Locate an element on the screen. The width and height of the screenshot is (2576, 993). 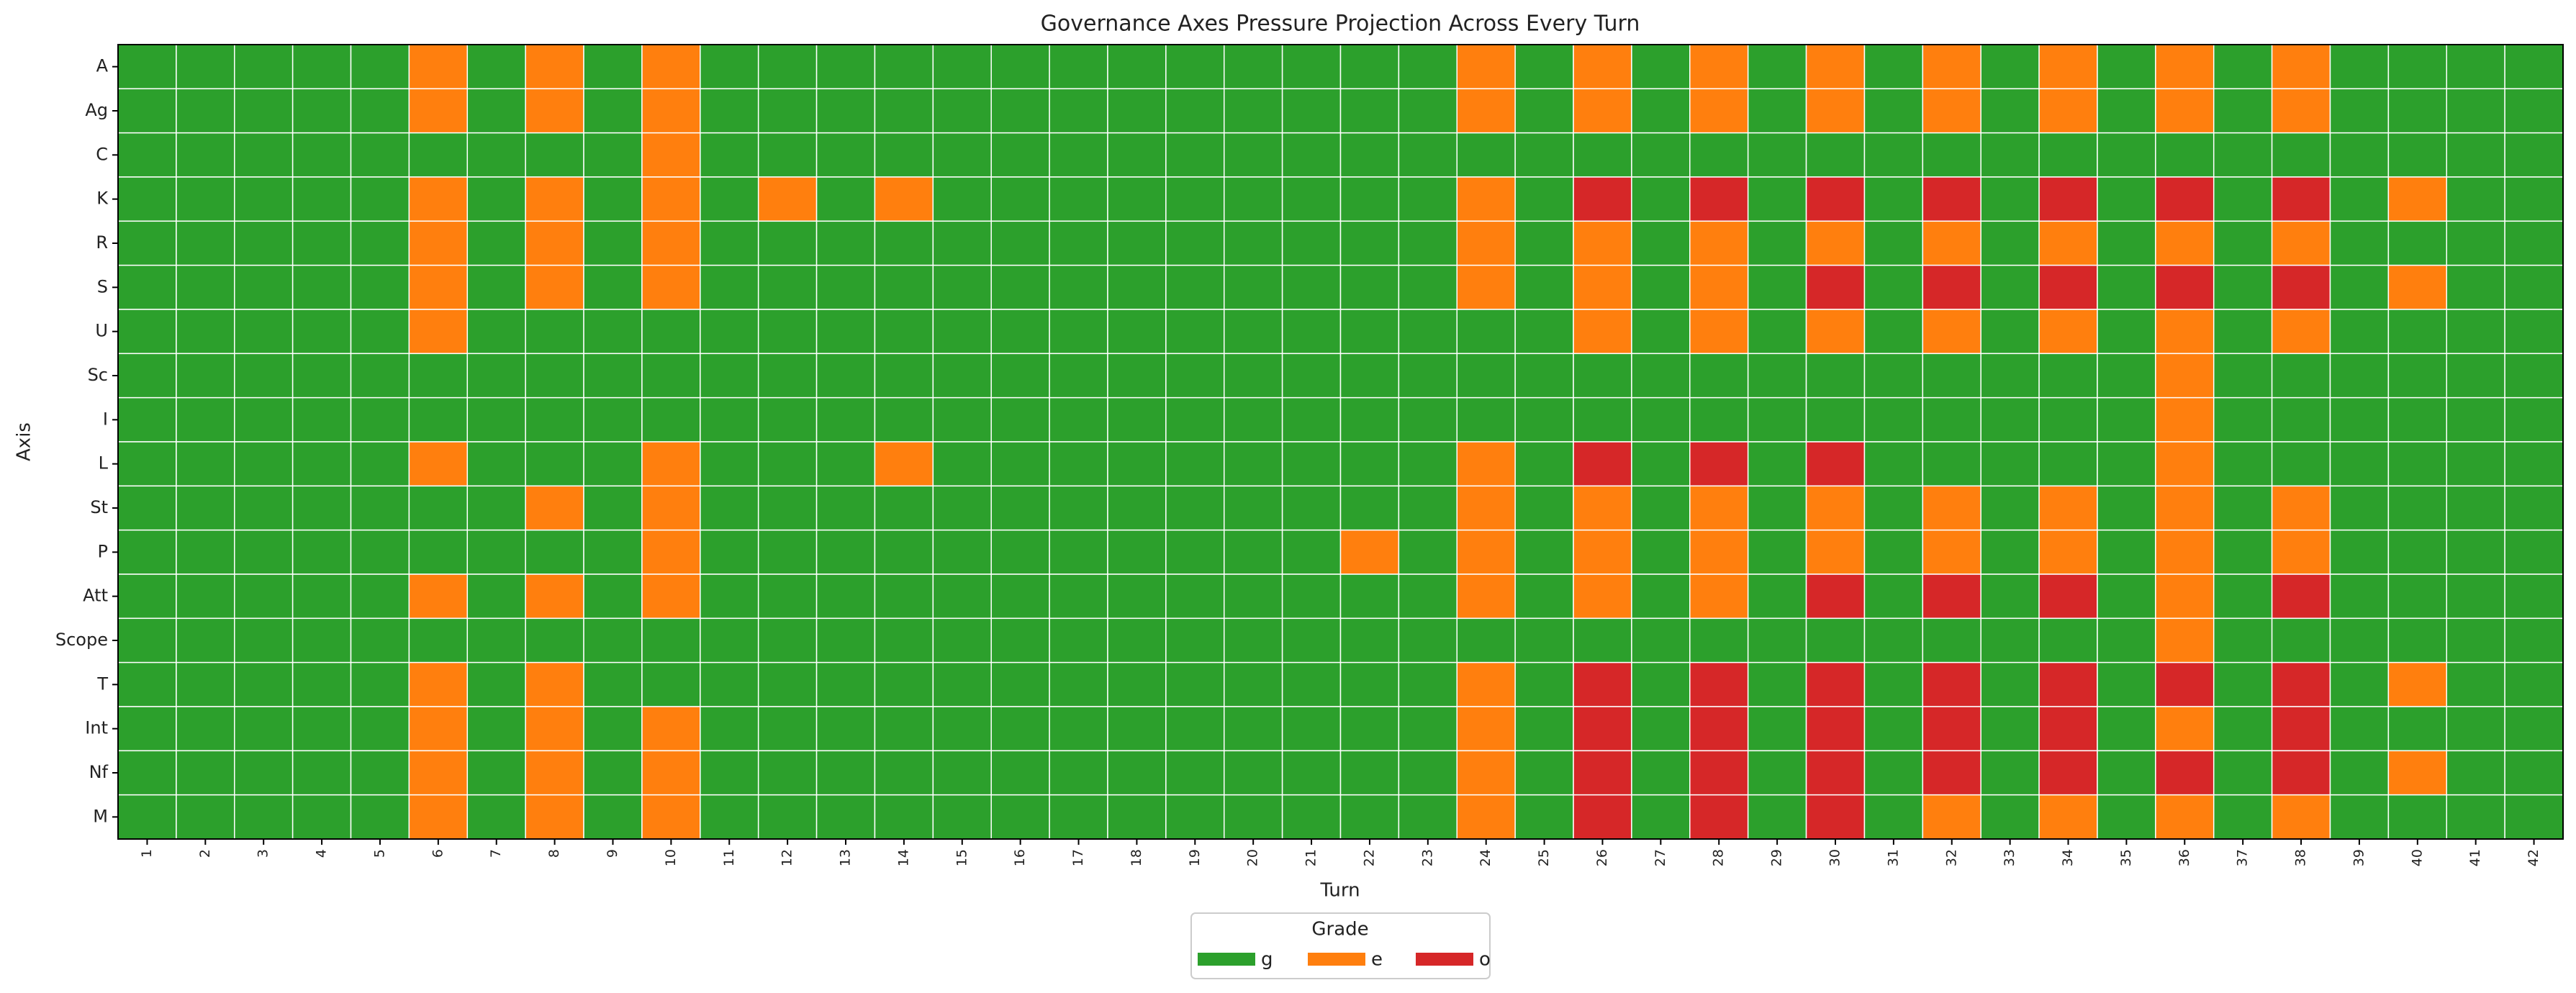
x-tick-label: 39 is located at coordinates (2359, 857).